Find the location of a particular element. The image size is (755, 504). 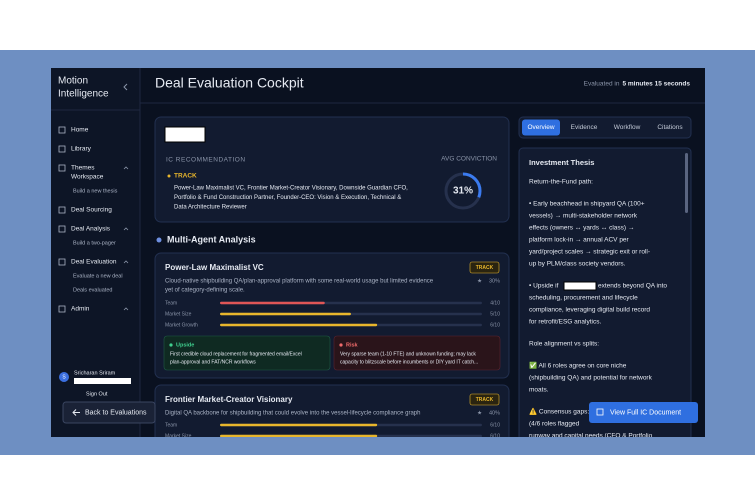

section-heading: Multi-Agent Analysis is located at coordinates (211, 239).